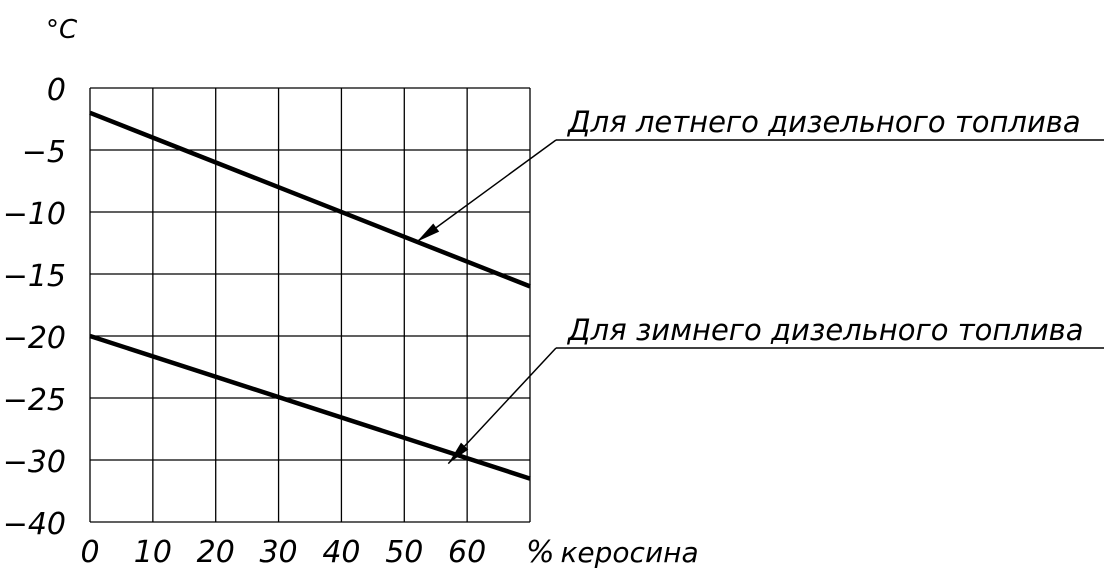 Image resolution: width=1104 pixels, height=571 pixels. I want to click on y-tick-label: −25, so click(34, 400).